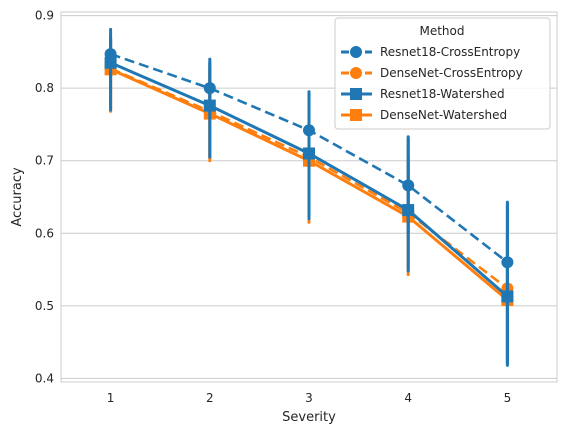 The height and width of the screenshot is (435, 567). What do you see at coordinates (44, 378) in the screenshot?
I see `y-tick-label: 0.4` at bounding box center [44, 378].